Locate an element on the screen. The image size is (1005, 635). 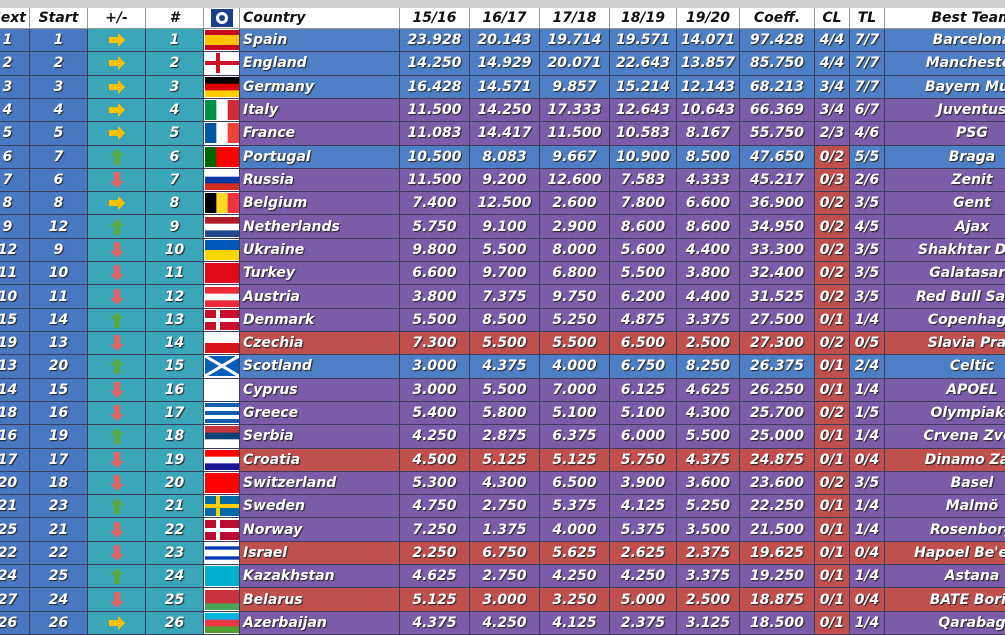
best-team: Ajax is located at coordinates (945, 227).